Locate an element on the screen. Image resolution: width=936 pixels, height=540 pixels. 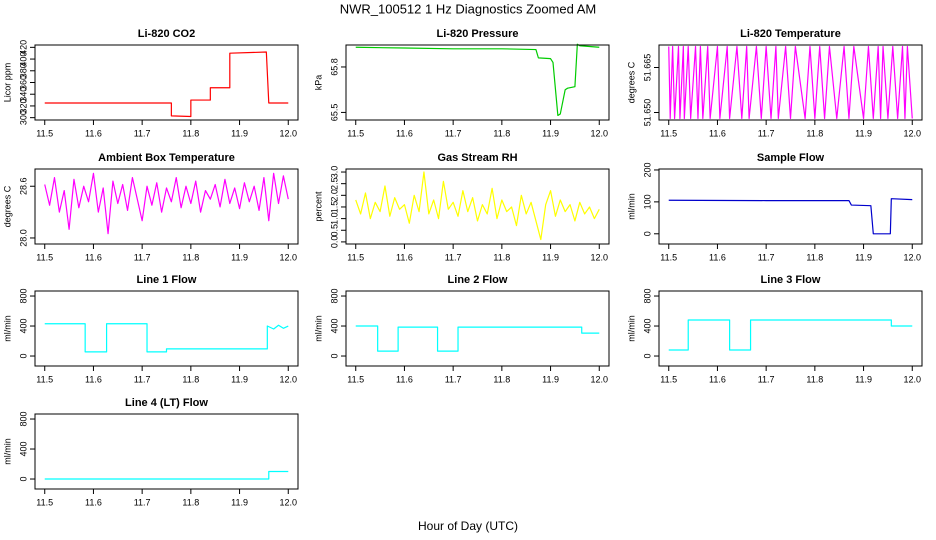
panel-title: Line 4 (LT) Flow is located at coordinates (166, 403).